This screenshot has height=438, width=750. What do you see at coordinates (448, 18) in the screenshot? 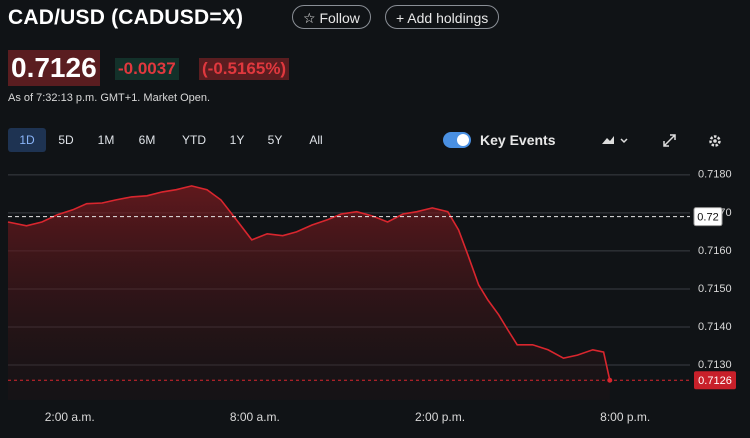
I see `add-holdings-label: Add holdings` at bounding box center [448, 18].